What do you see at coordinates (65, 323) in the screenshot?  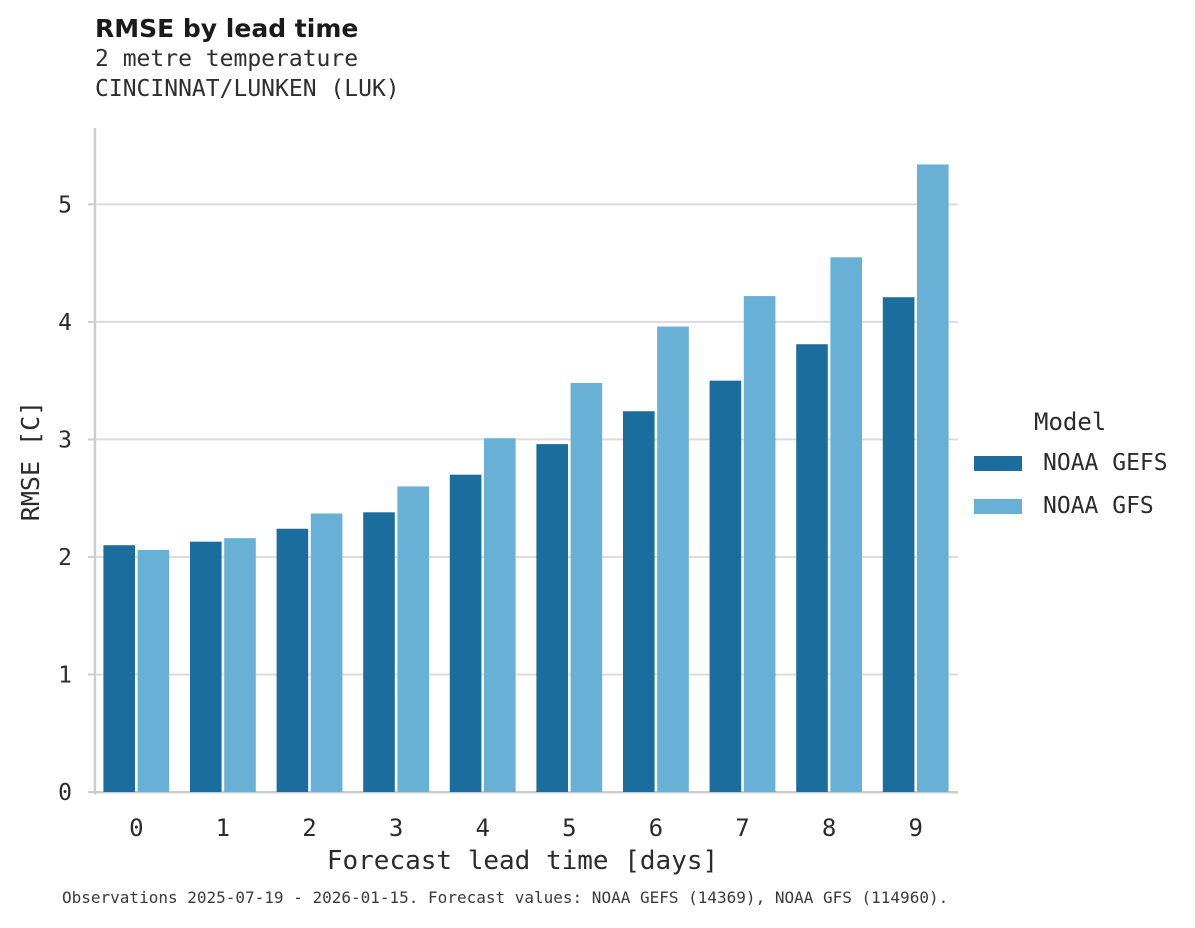 I see `y-tick-label-4: 4` at bounding box center [65, 323].